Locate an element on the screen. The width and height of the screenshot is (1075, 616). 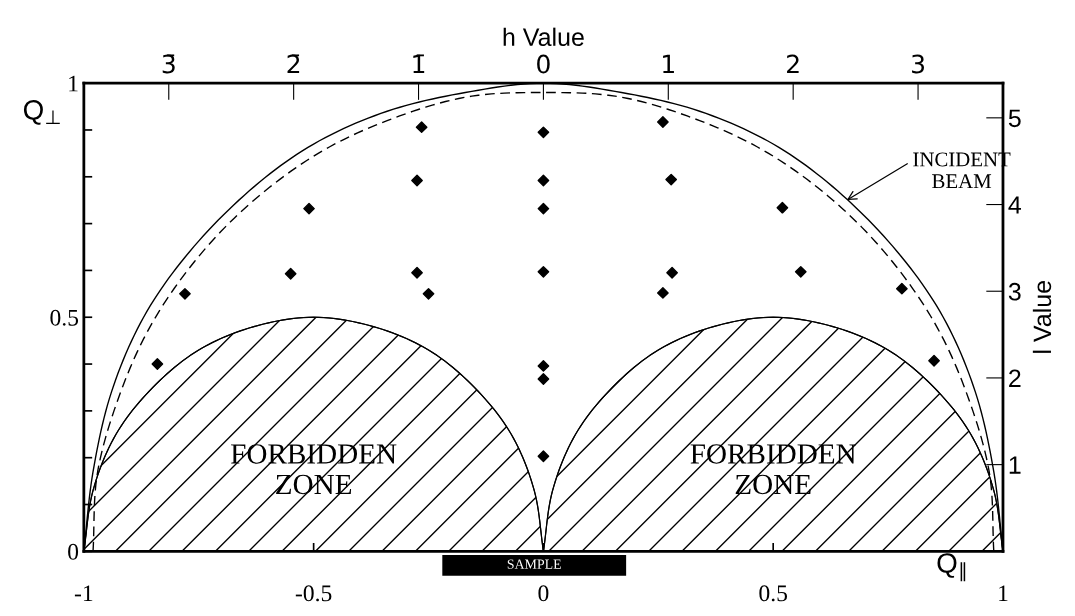
x2-tick-label: 3 is located at coordinates (918, 64).